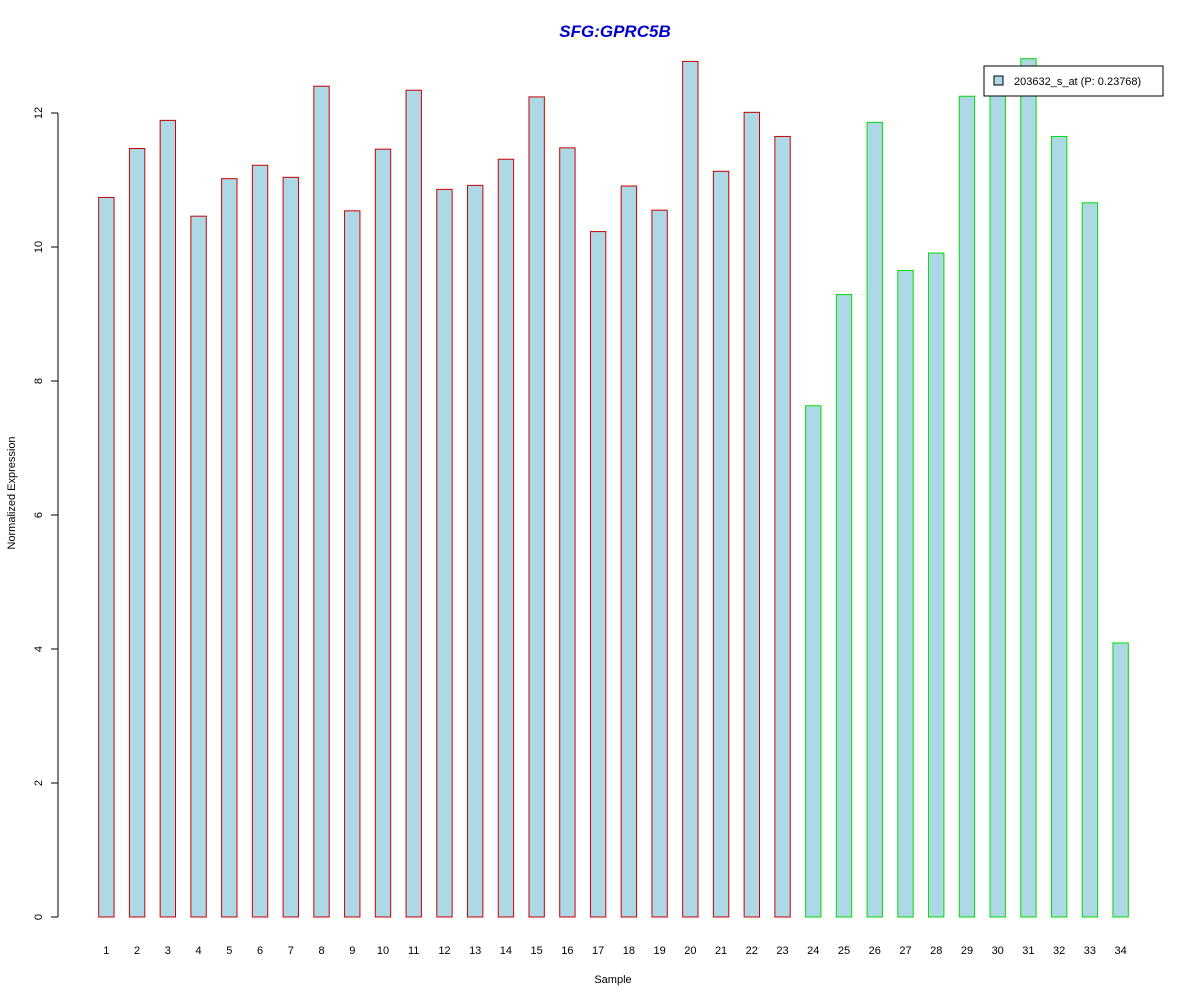 The width and height of the screenshot is (1200, 1000). What do you see at coordinates (475, 951) in the screenshot?
I see `x-tick-label: 13` at bounding box center [475, 951].